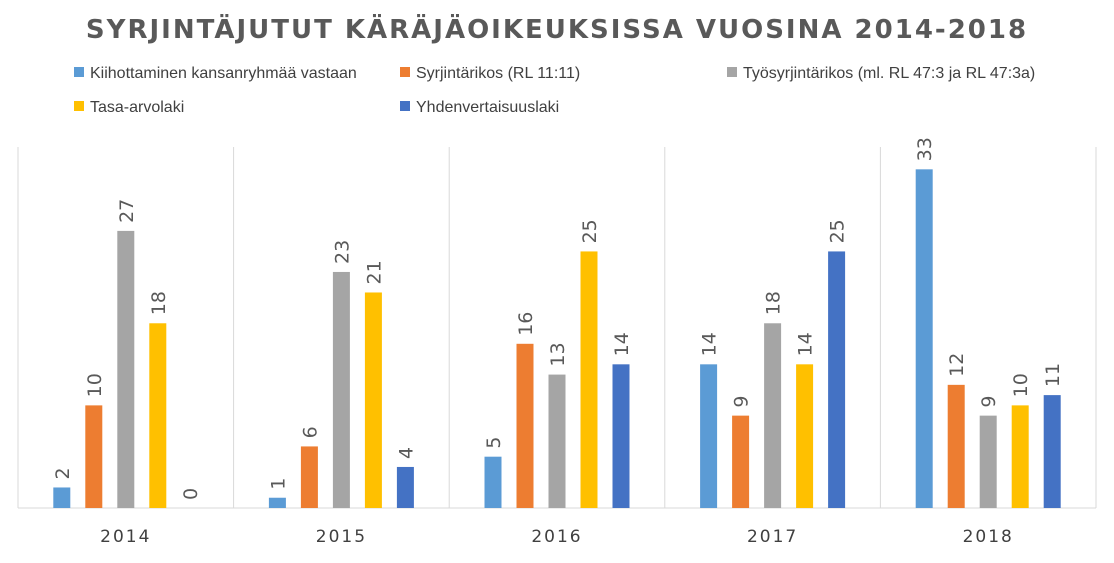 The height and width of the screenshot is (563, 1114). Describe the element at coordinates (526, 324) in the screenshot. I see `data-label: 16` at that location.